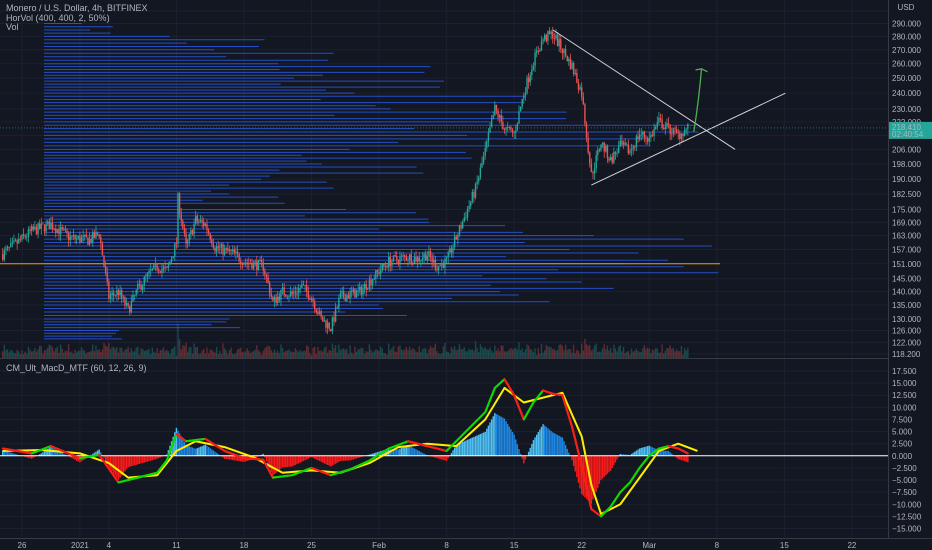  I want to click on price-tick-label: 130.000, so click(906, 319).